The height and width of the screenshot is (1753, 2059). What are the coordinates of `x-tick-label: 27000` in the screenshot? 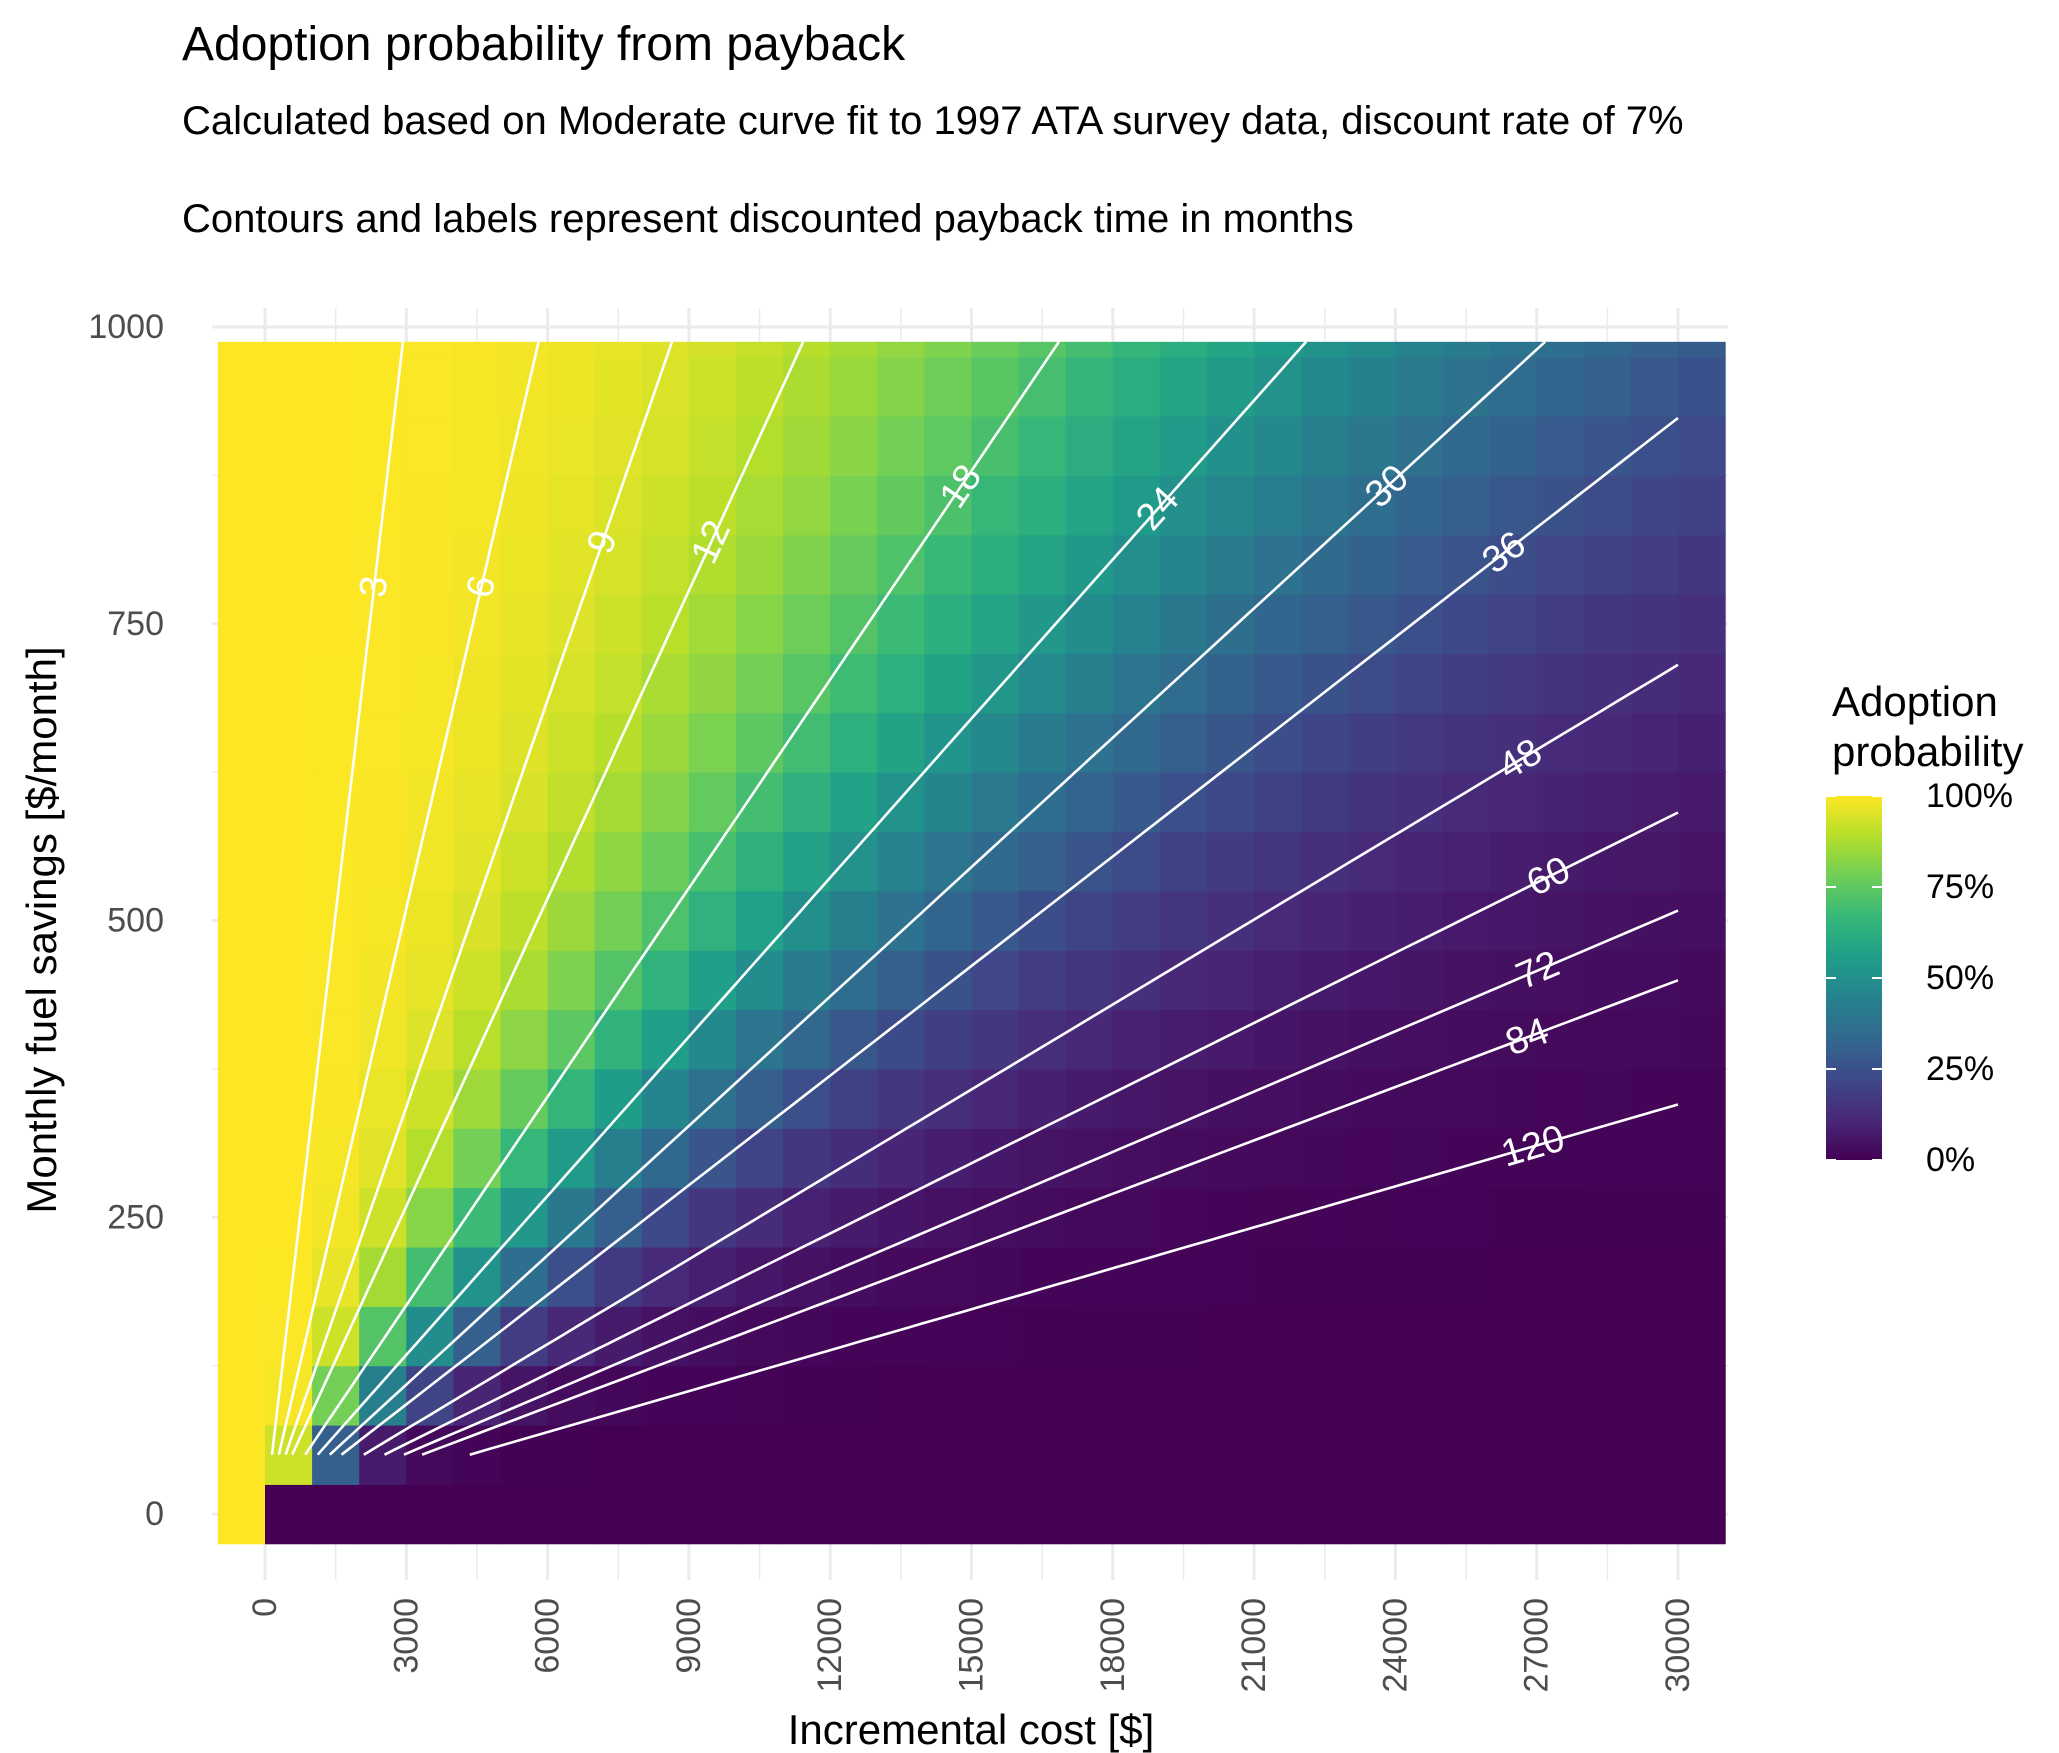 It's located at (1537, 1645).